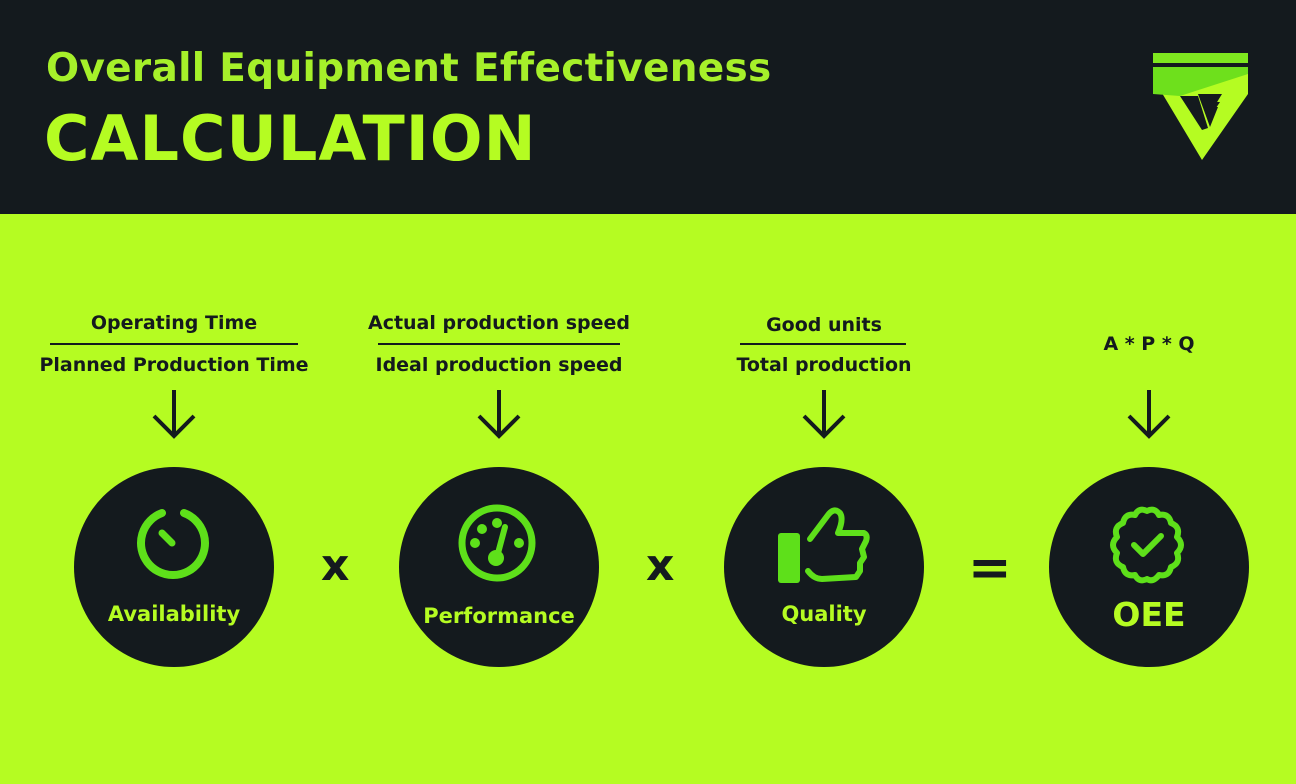 This screenshot has height=784, width=1296. I want to click on availability-circle: Availability, so click(174, 567).